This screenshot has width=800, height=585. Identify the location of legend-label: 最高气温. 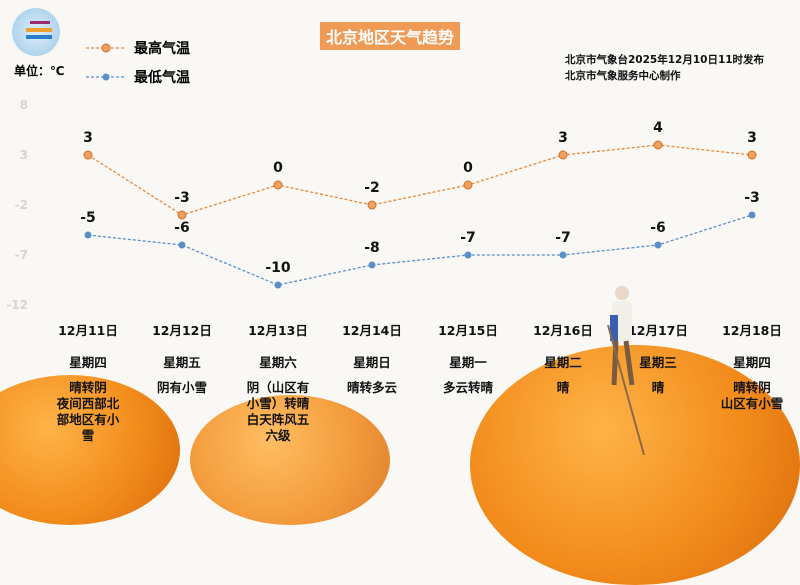
(162, 49).